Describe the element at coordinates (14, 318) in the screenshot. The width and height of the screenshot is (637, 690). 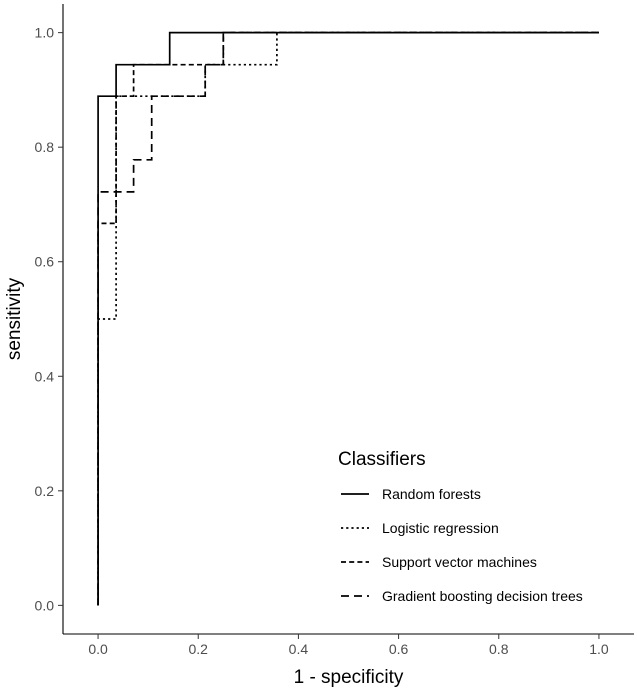
I see `y-axis-title: sensitivity` at that location.